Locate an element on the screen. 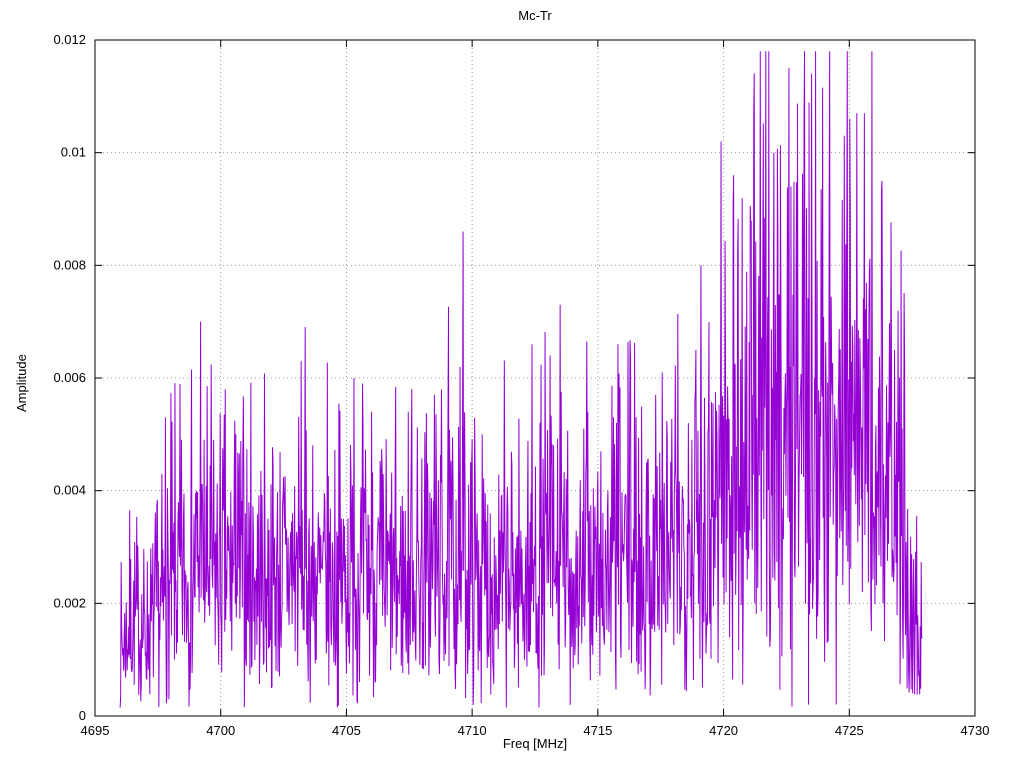 The width and height of the screenshot is (1024, 768). y-tick-label: 0 is located at coordinates (82, 715).